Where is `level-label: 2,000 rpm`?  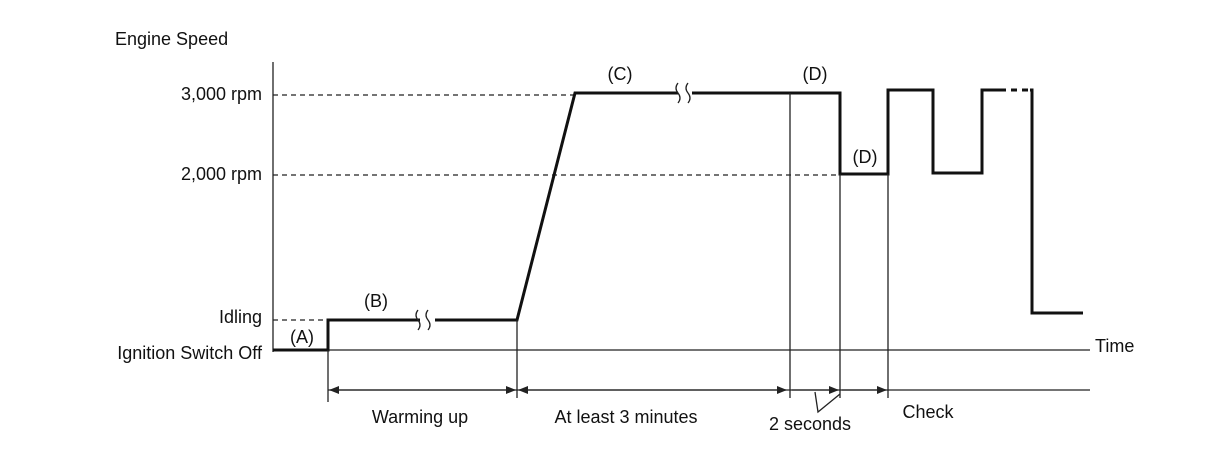 level-label: 2,000 rpm is located at coordinates (221, 174).